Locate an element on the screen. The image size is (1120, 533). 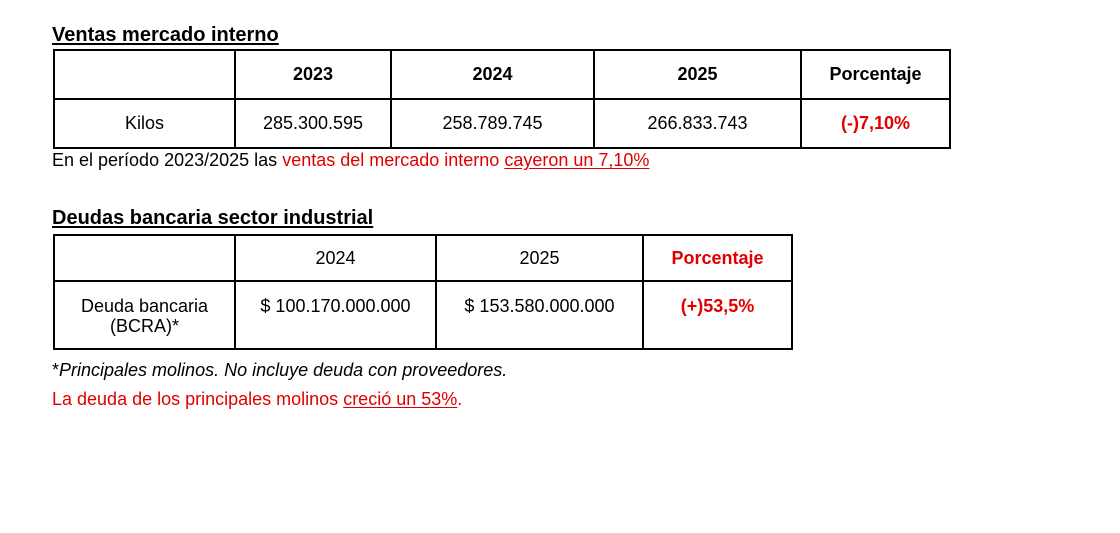
sales-value-2025: 266.833.743 is located at coordinates (697, 123).